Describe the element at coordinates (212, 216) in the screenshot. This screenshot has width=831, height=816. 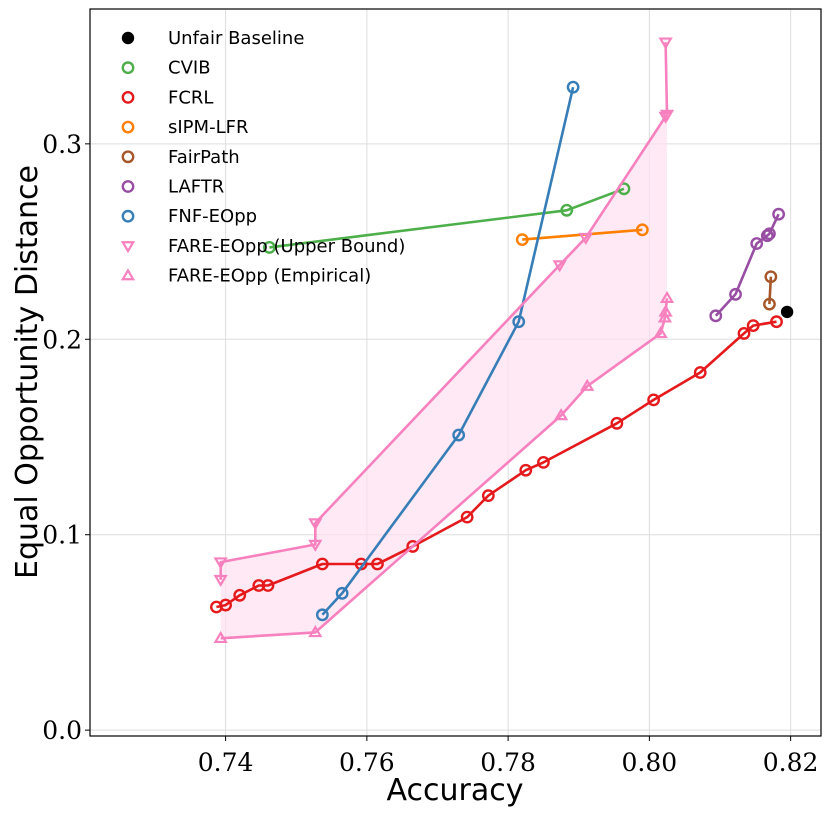
I see `legend-label: FNF-EOpp` at that location.